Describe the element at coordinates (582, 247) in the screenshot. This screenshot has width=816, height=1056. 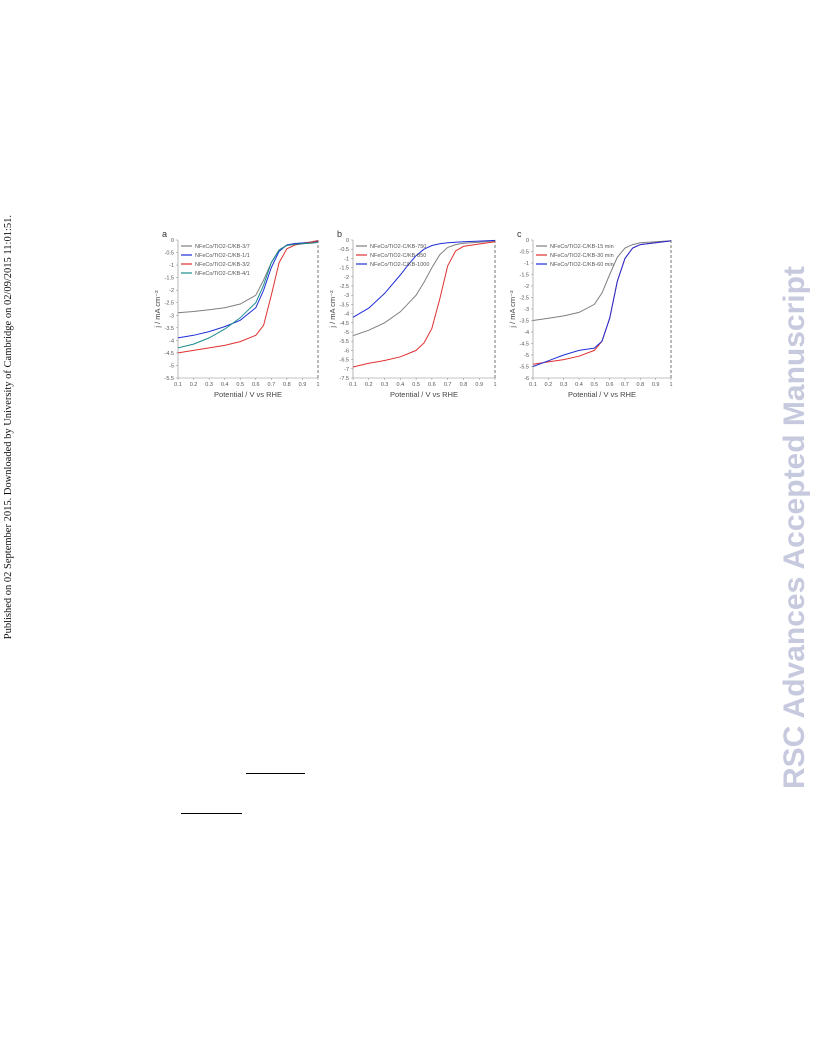
I see `legend-entry: NFeCo/TiO2-C/KB-15 min` at that location.